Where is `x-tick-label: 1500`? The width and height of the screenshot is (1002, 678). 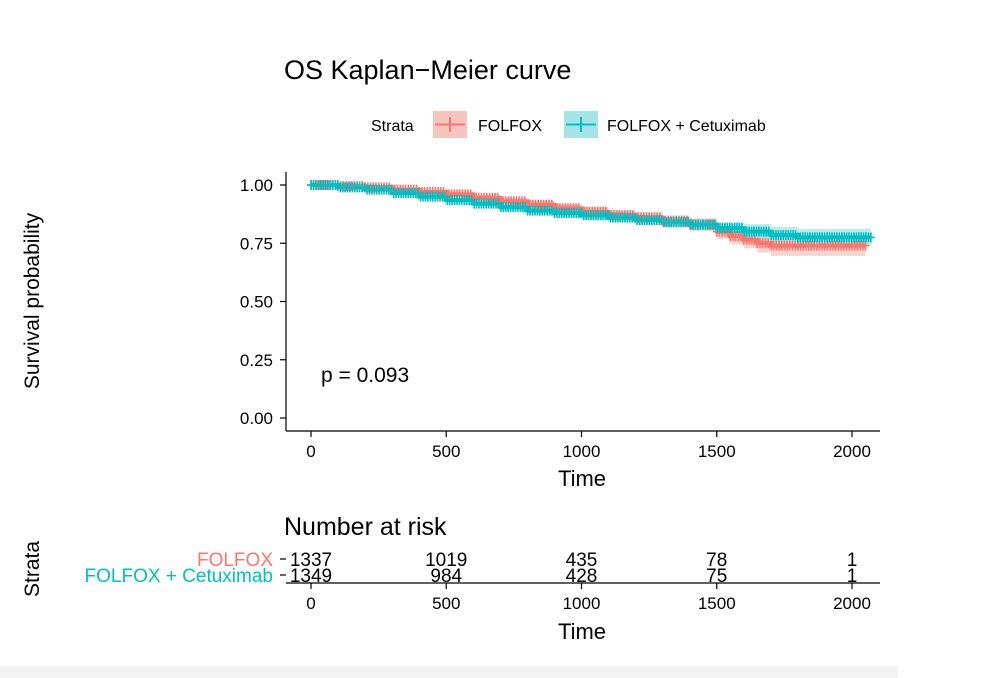 x-tick-label: 1500 is located at coordinates (717, 451).